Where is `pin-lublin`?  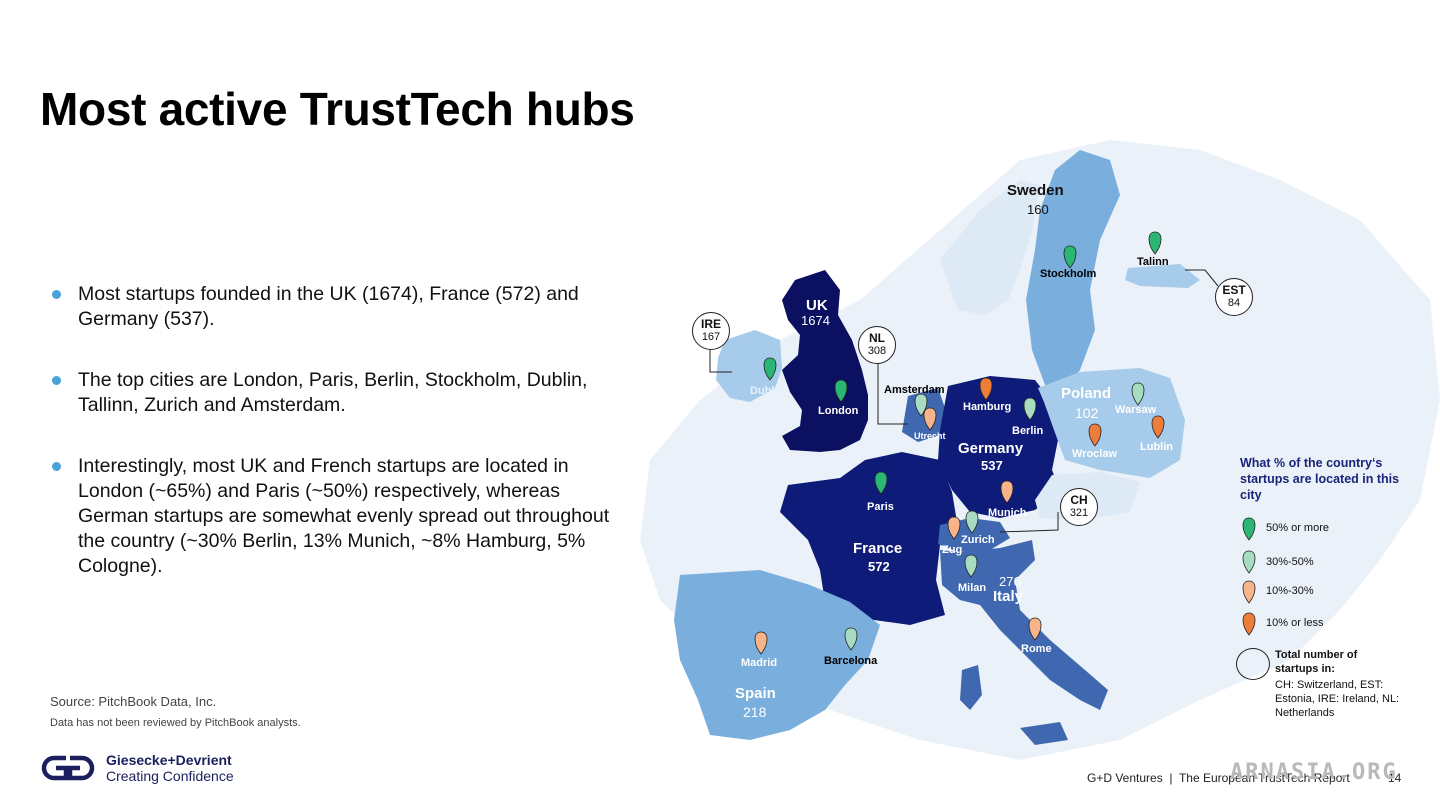
pin-lublin is located at coordinates (1158, 427).